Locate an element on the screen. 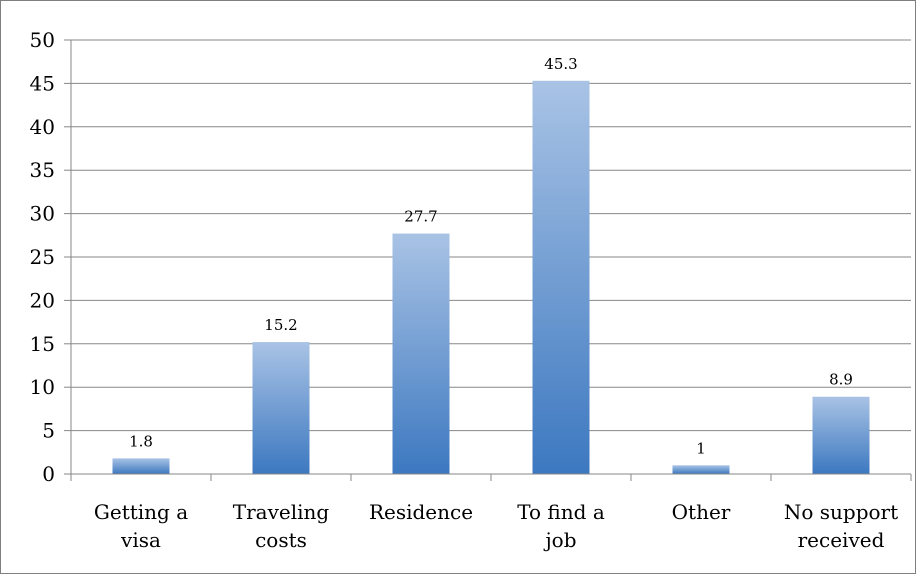 The height and width of the screenshot is (574, 916). y-tick-label: 50 is located at coordinates (42, 40).